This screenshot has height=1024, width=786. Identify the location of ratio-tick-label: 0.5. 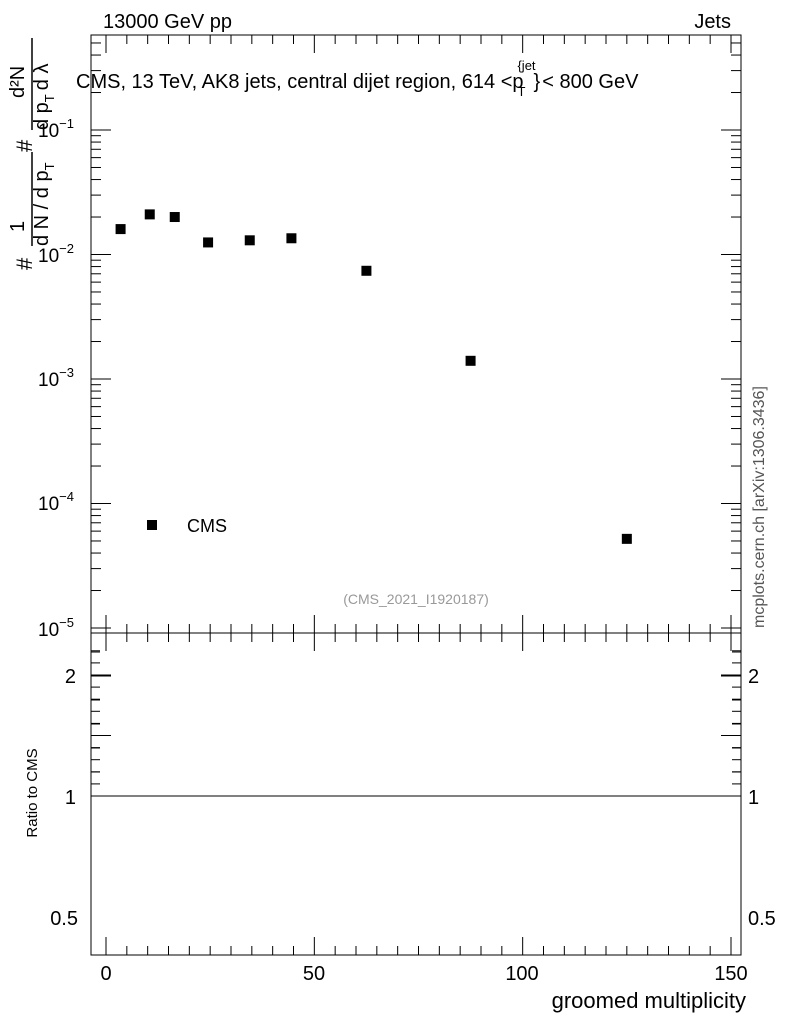
(64, 919).